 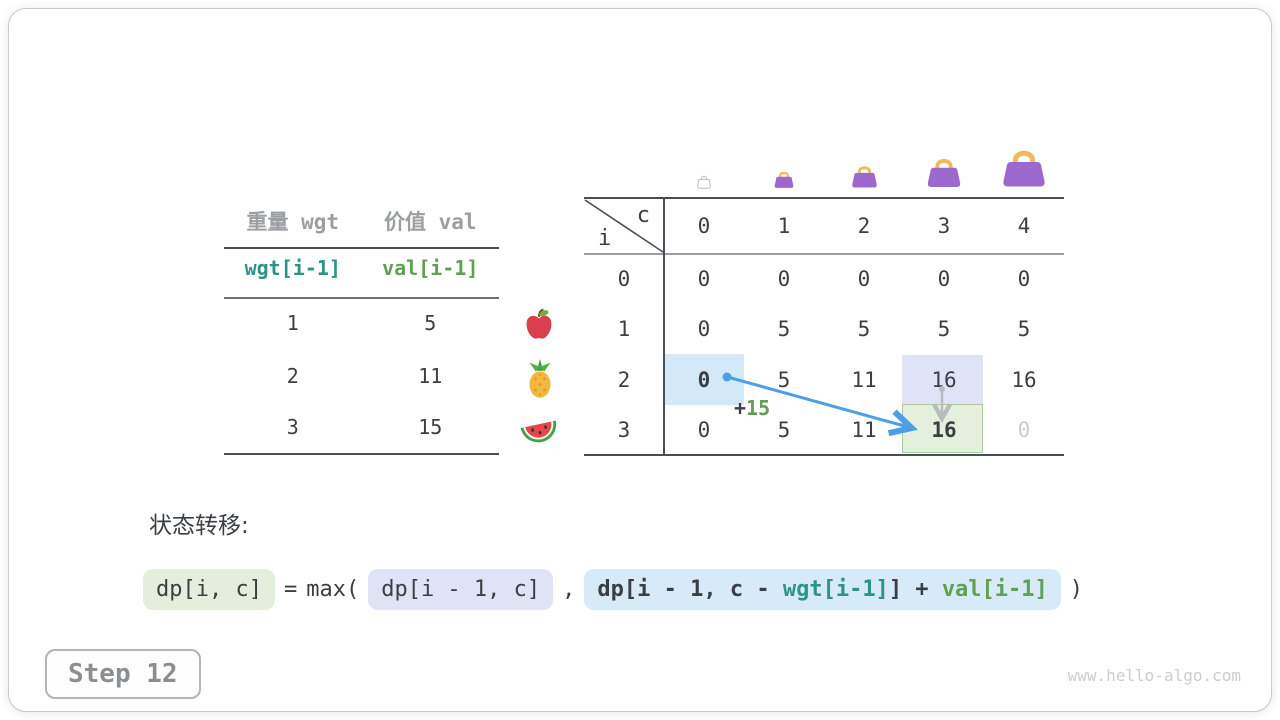 I want to click on apple-icon, so click(x=539, y=326).